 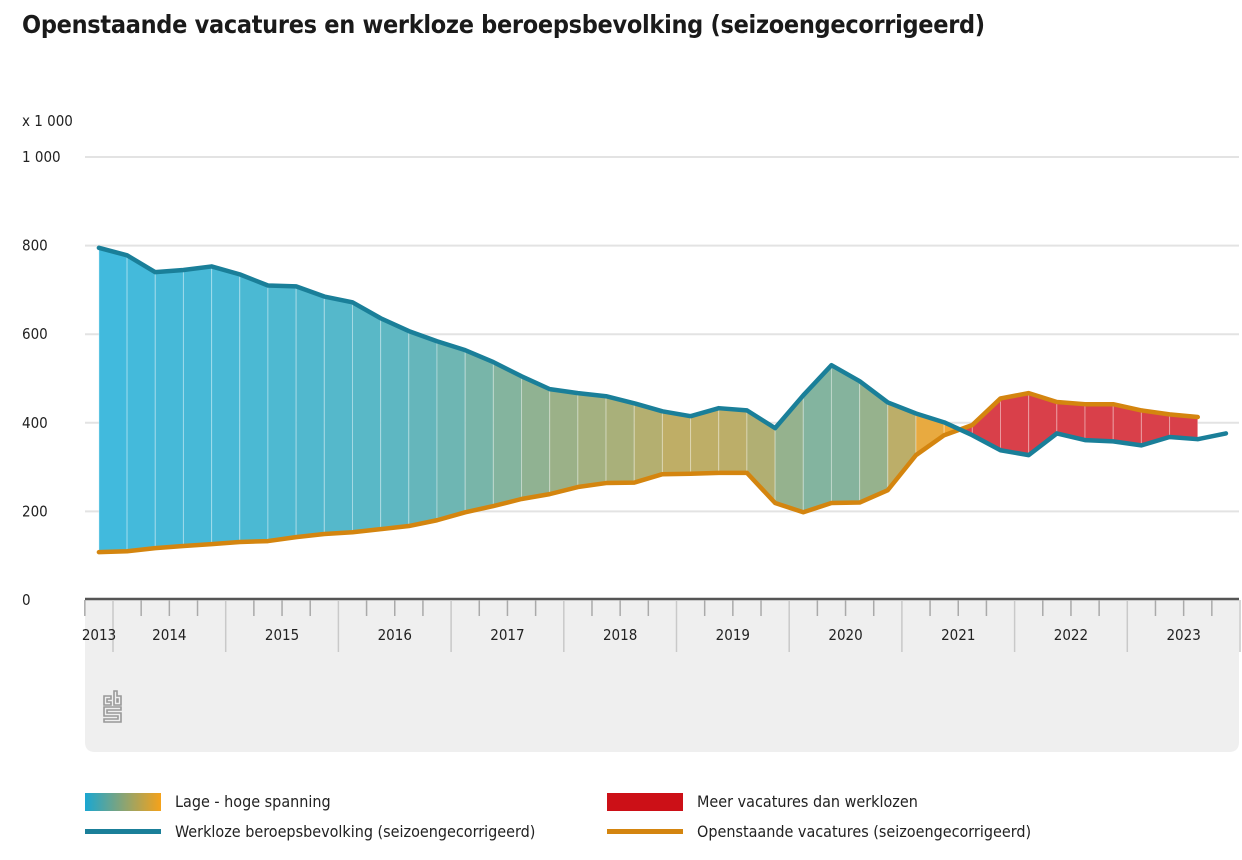 I want to click on y-tick-label: 1 000, so click(x=41, y=157).